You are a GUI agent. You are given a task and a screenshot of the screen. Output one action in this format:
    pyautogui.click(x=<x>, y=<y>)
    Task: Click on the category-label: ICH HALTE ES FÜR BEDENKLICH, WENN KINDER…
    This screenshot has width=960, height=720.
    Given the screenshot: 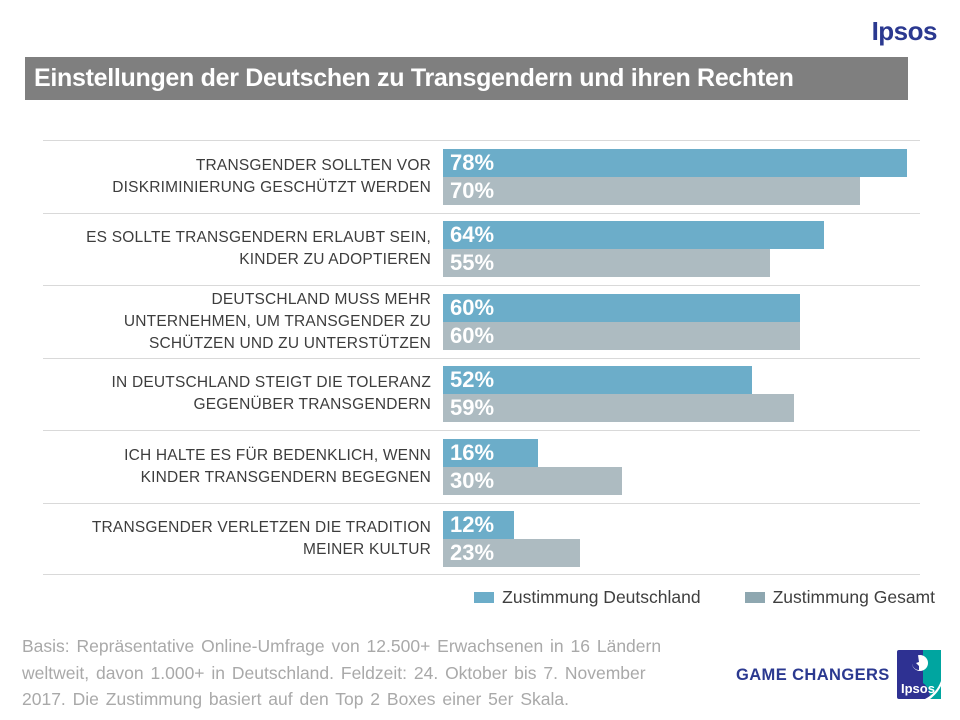 What is the action you would take?
    pyautogui.click(x=277, y=466)
    